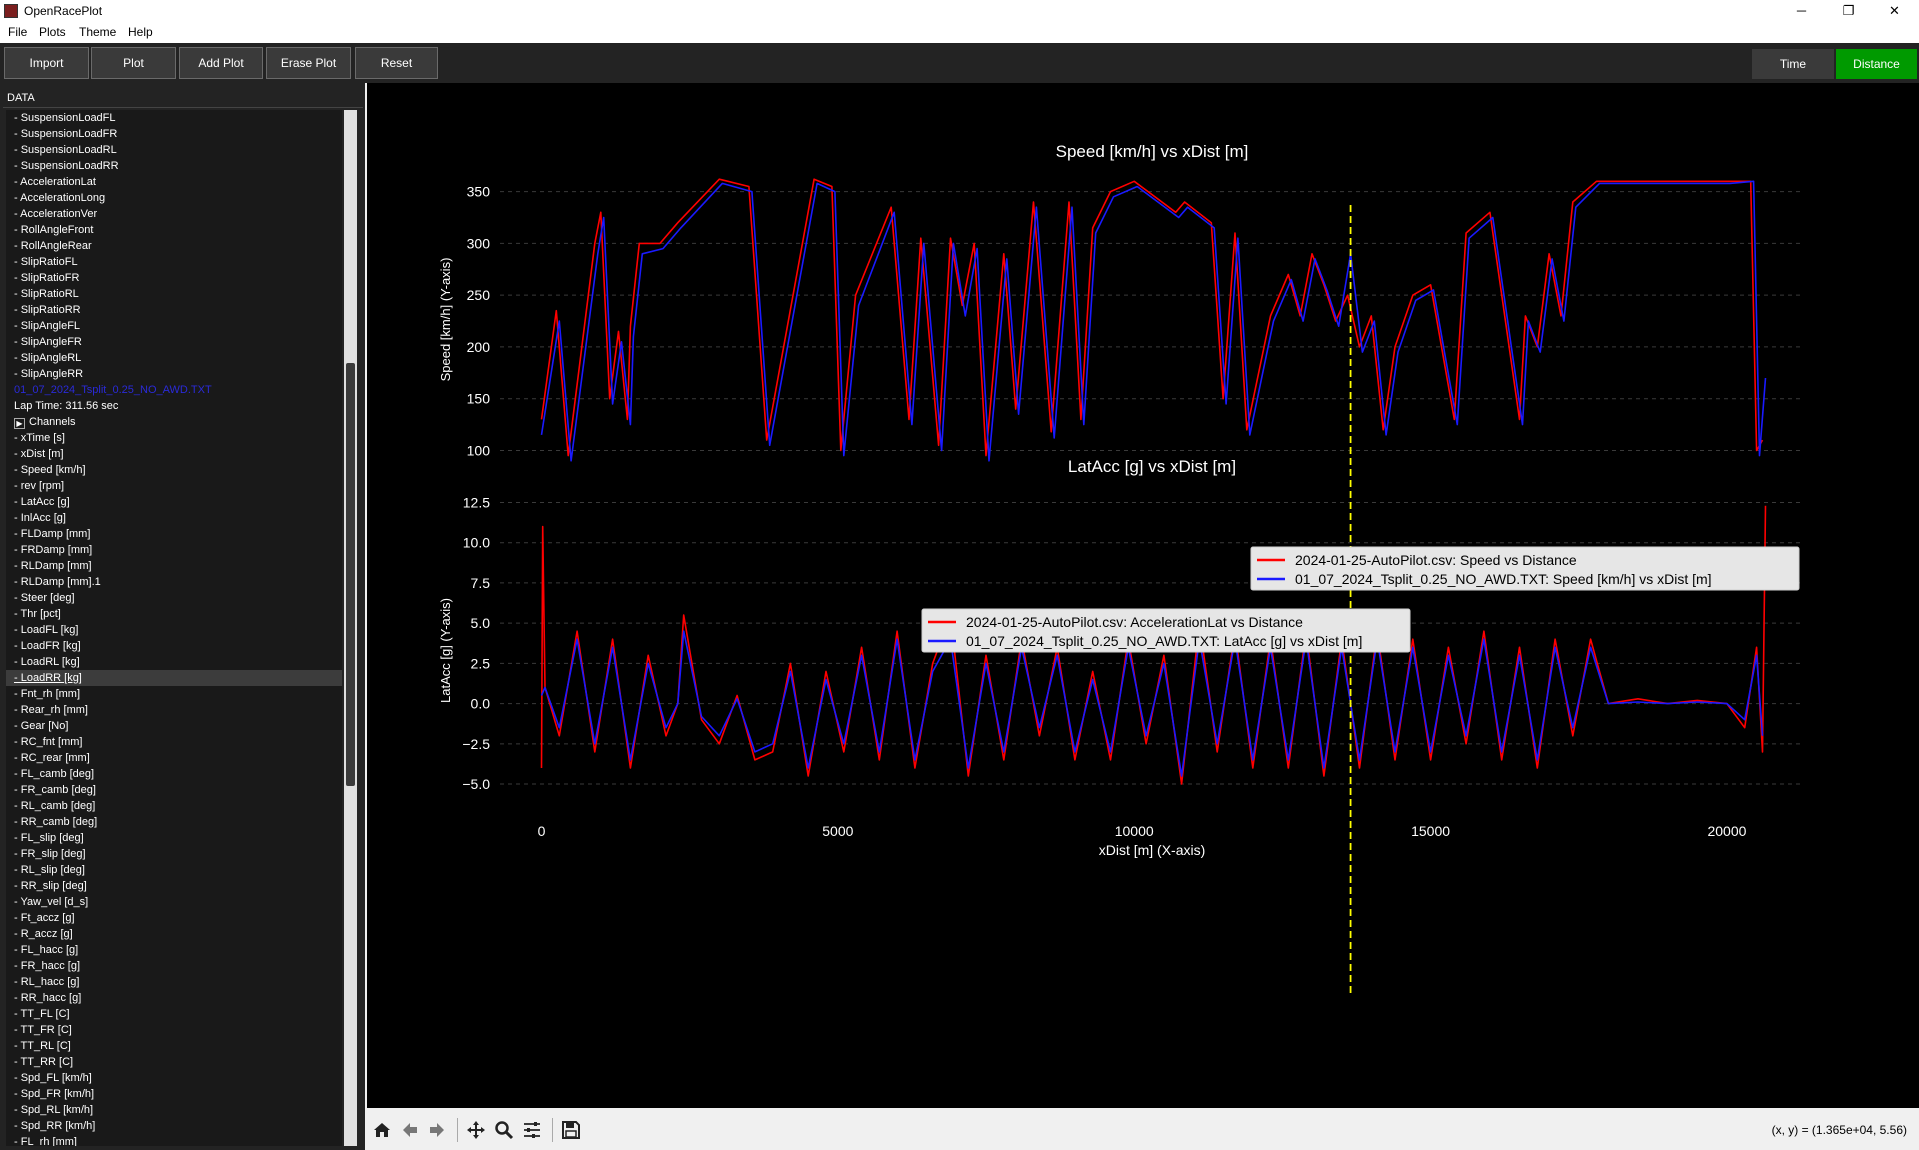 This screenshot has width=1919, height=1150. I want to click on forward-icon, so click(437, 1130).